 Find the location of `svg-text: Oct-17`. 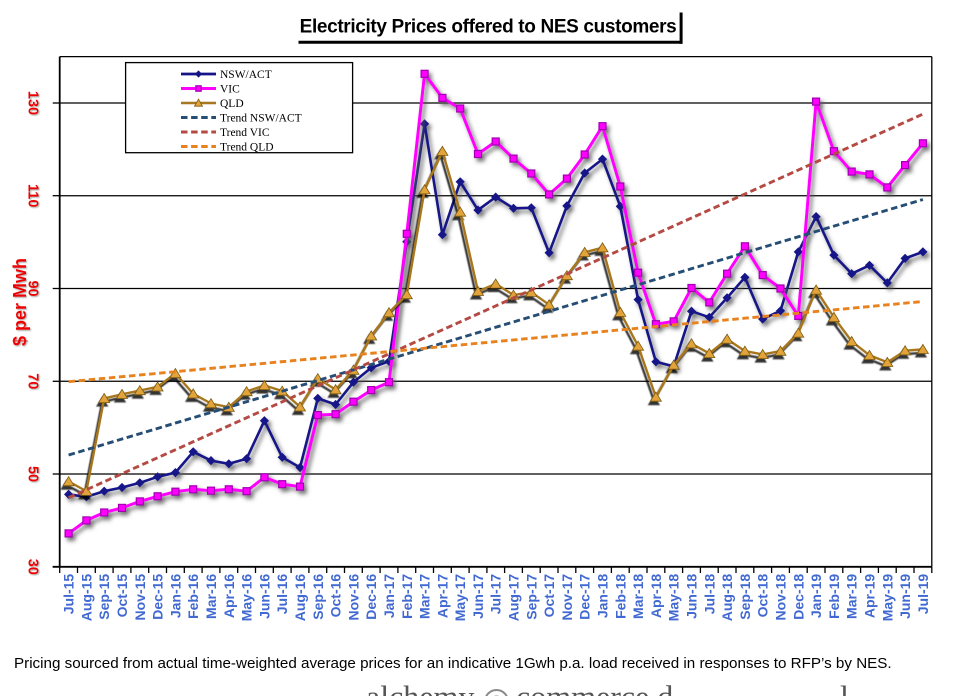

svg-text: Oct-17 is located at coordinates (549, 596).